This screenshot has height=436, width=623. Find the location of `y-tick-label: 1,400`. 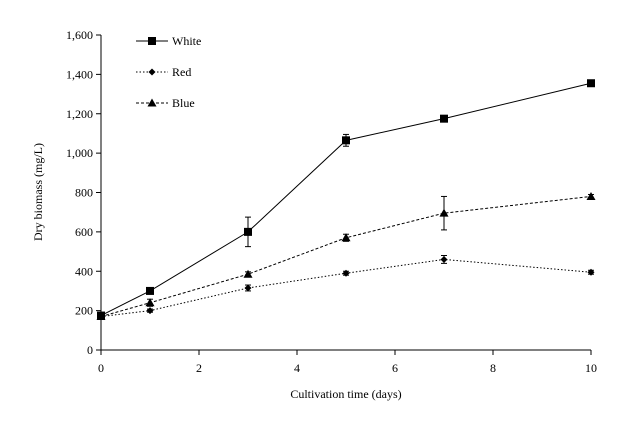

y-tick-label: 1,400 is located at coordinates (79, 74).